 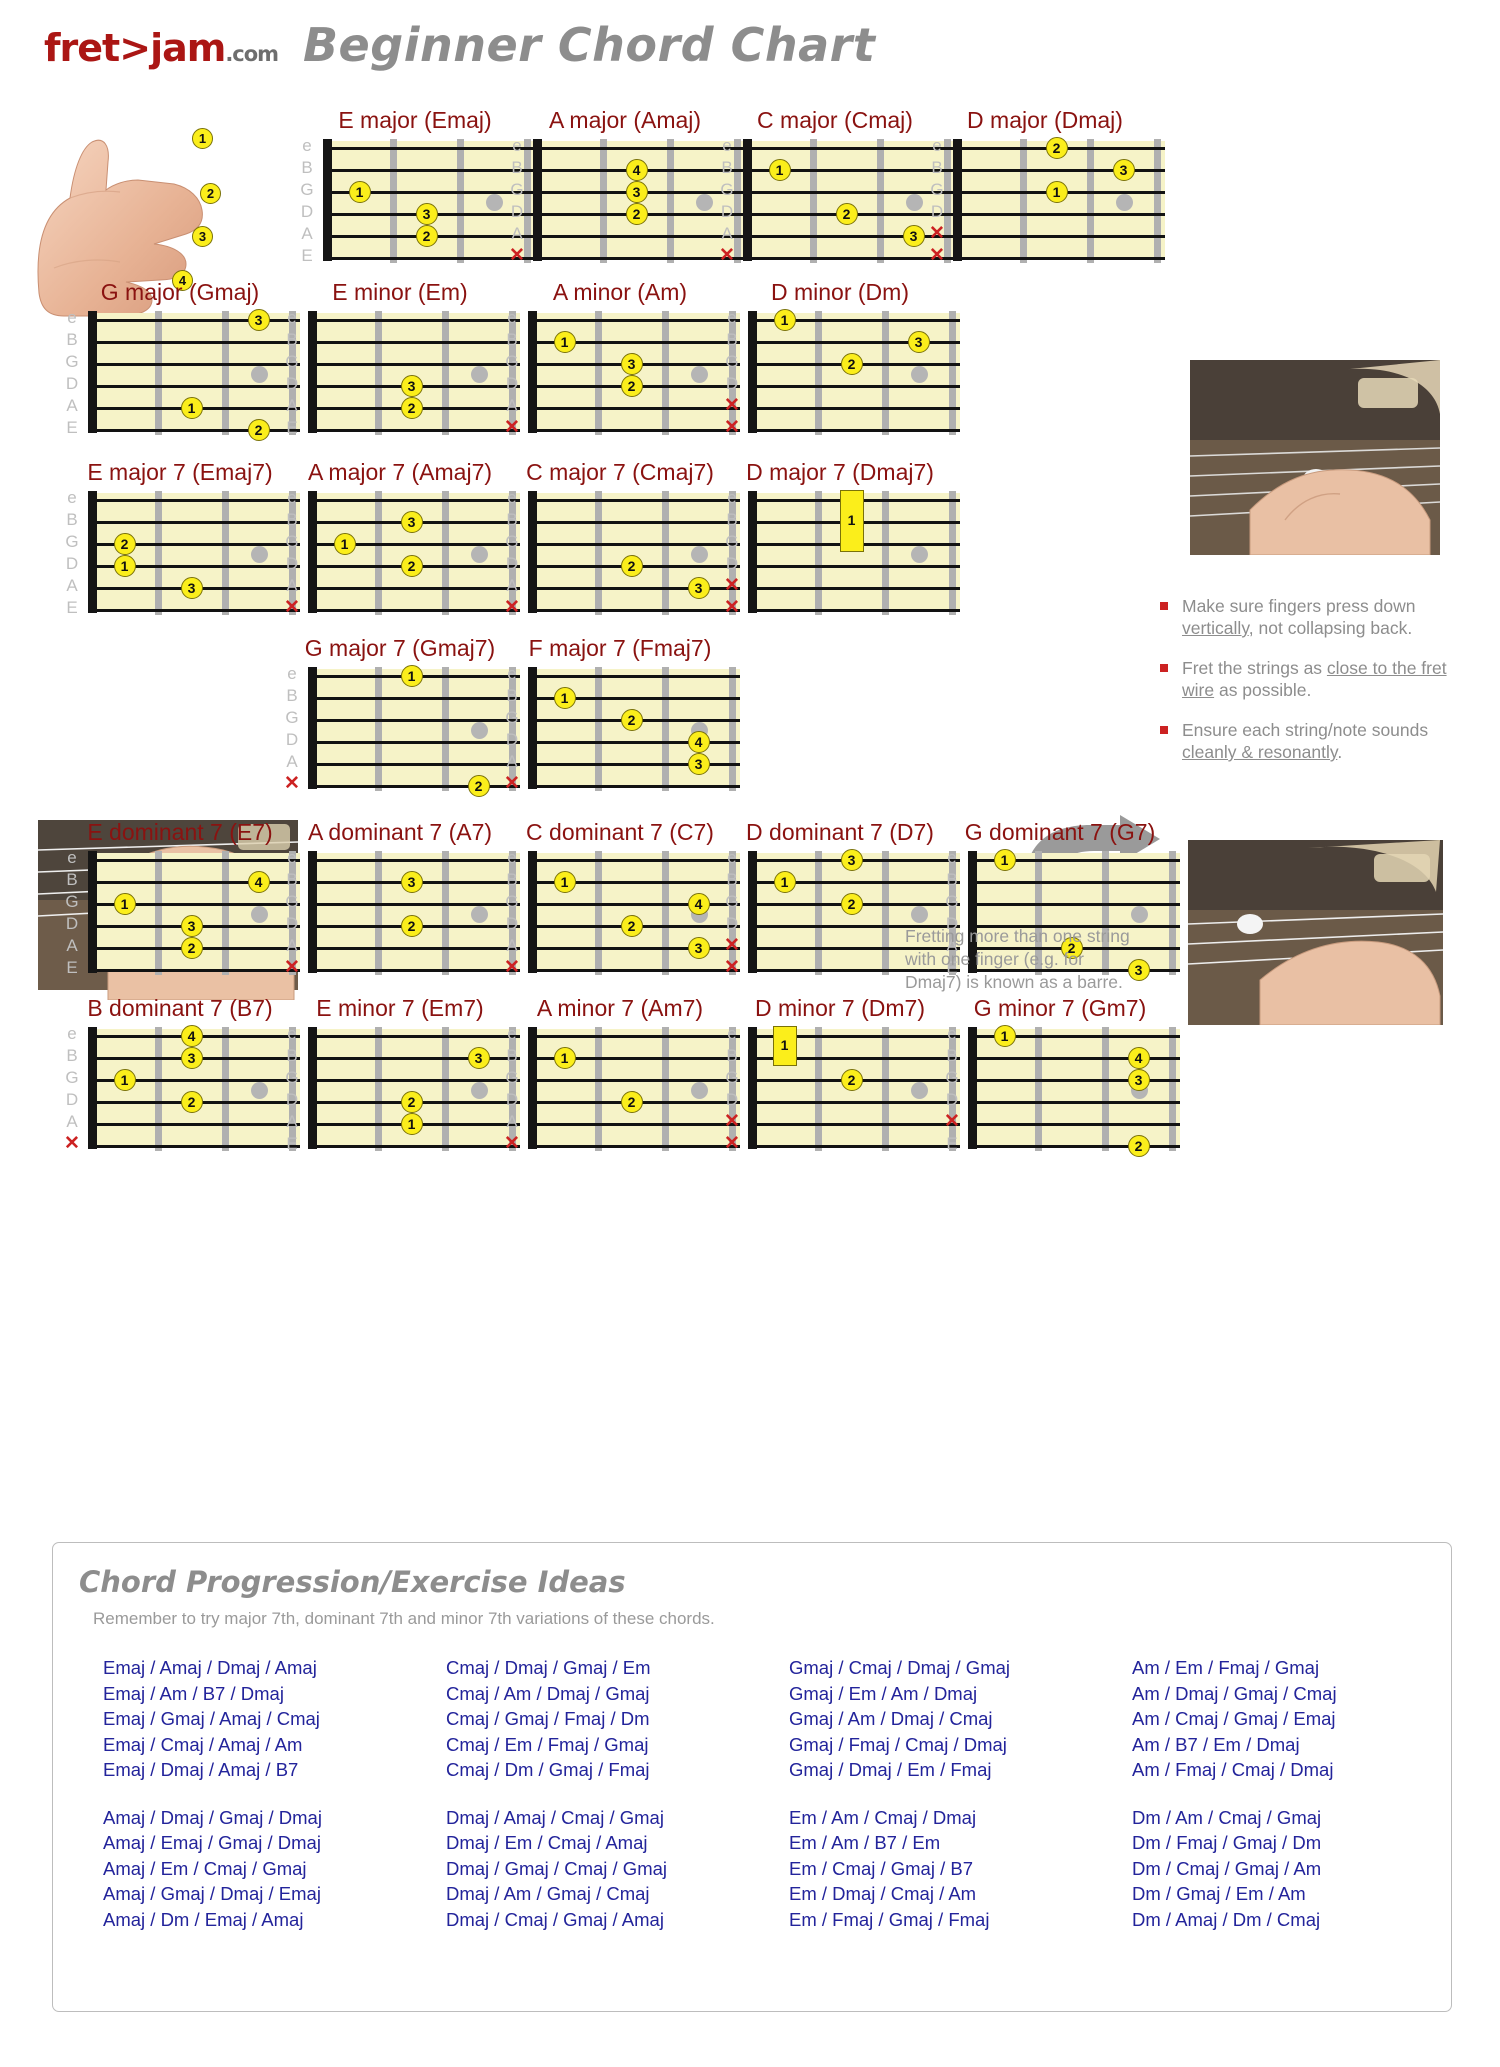 What do you see at coordinates (82, 48) in the screenshot?
I see `logo-text-fret: fret` at bounding box center [82, 48].